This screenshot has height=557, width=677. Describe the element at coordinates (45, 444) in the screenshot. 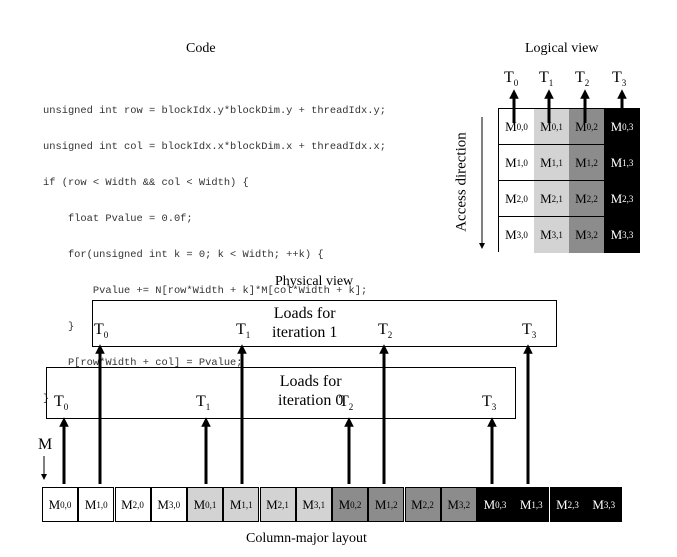

I see `m-pointer-label: M` at that location.